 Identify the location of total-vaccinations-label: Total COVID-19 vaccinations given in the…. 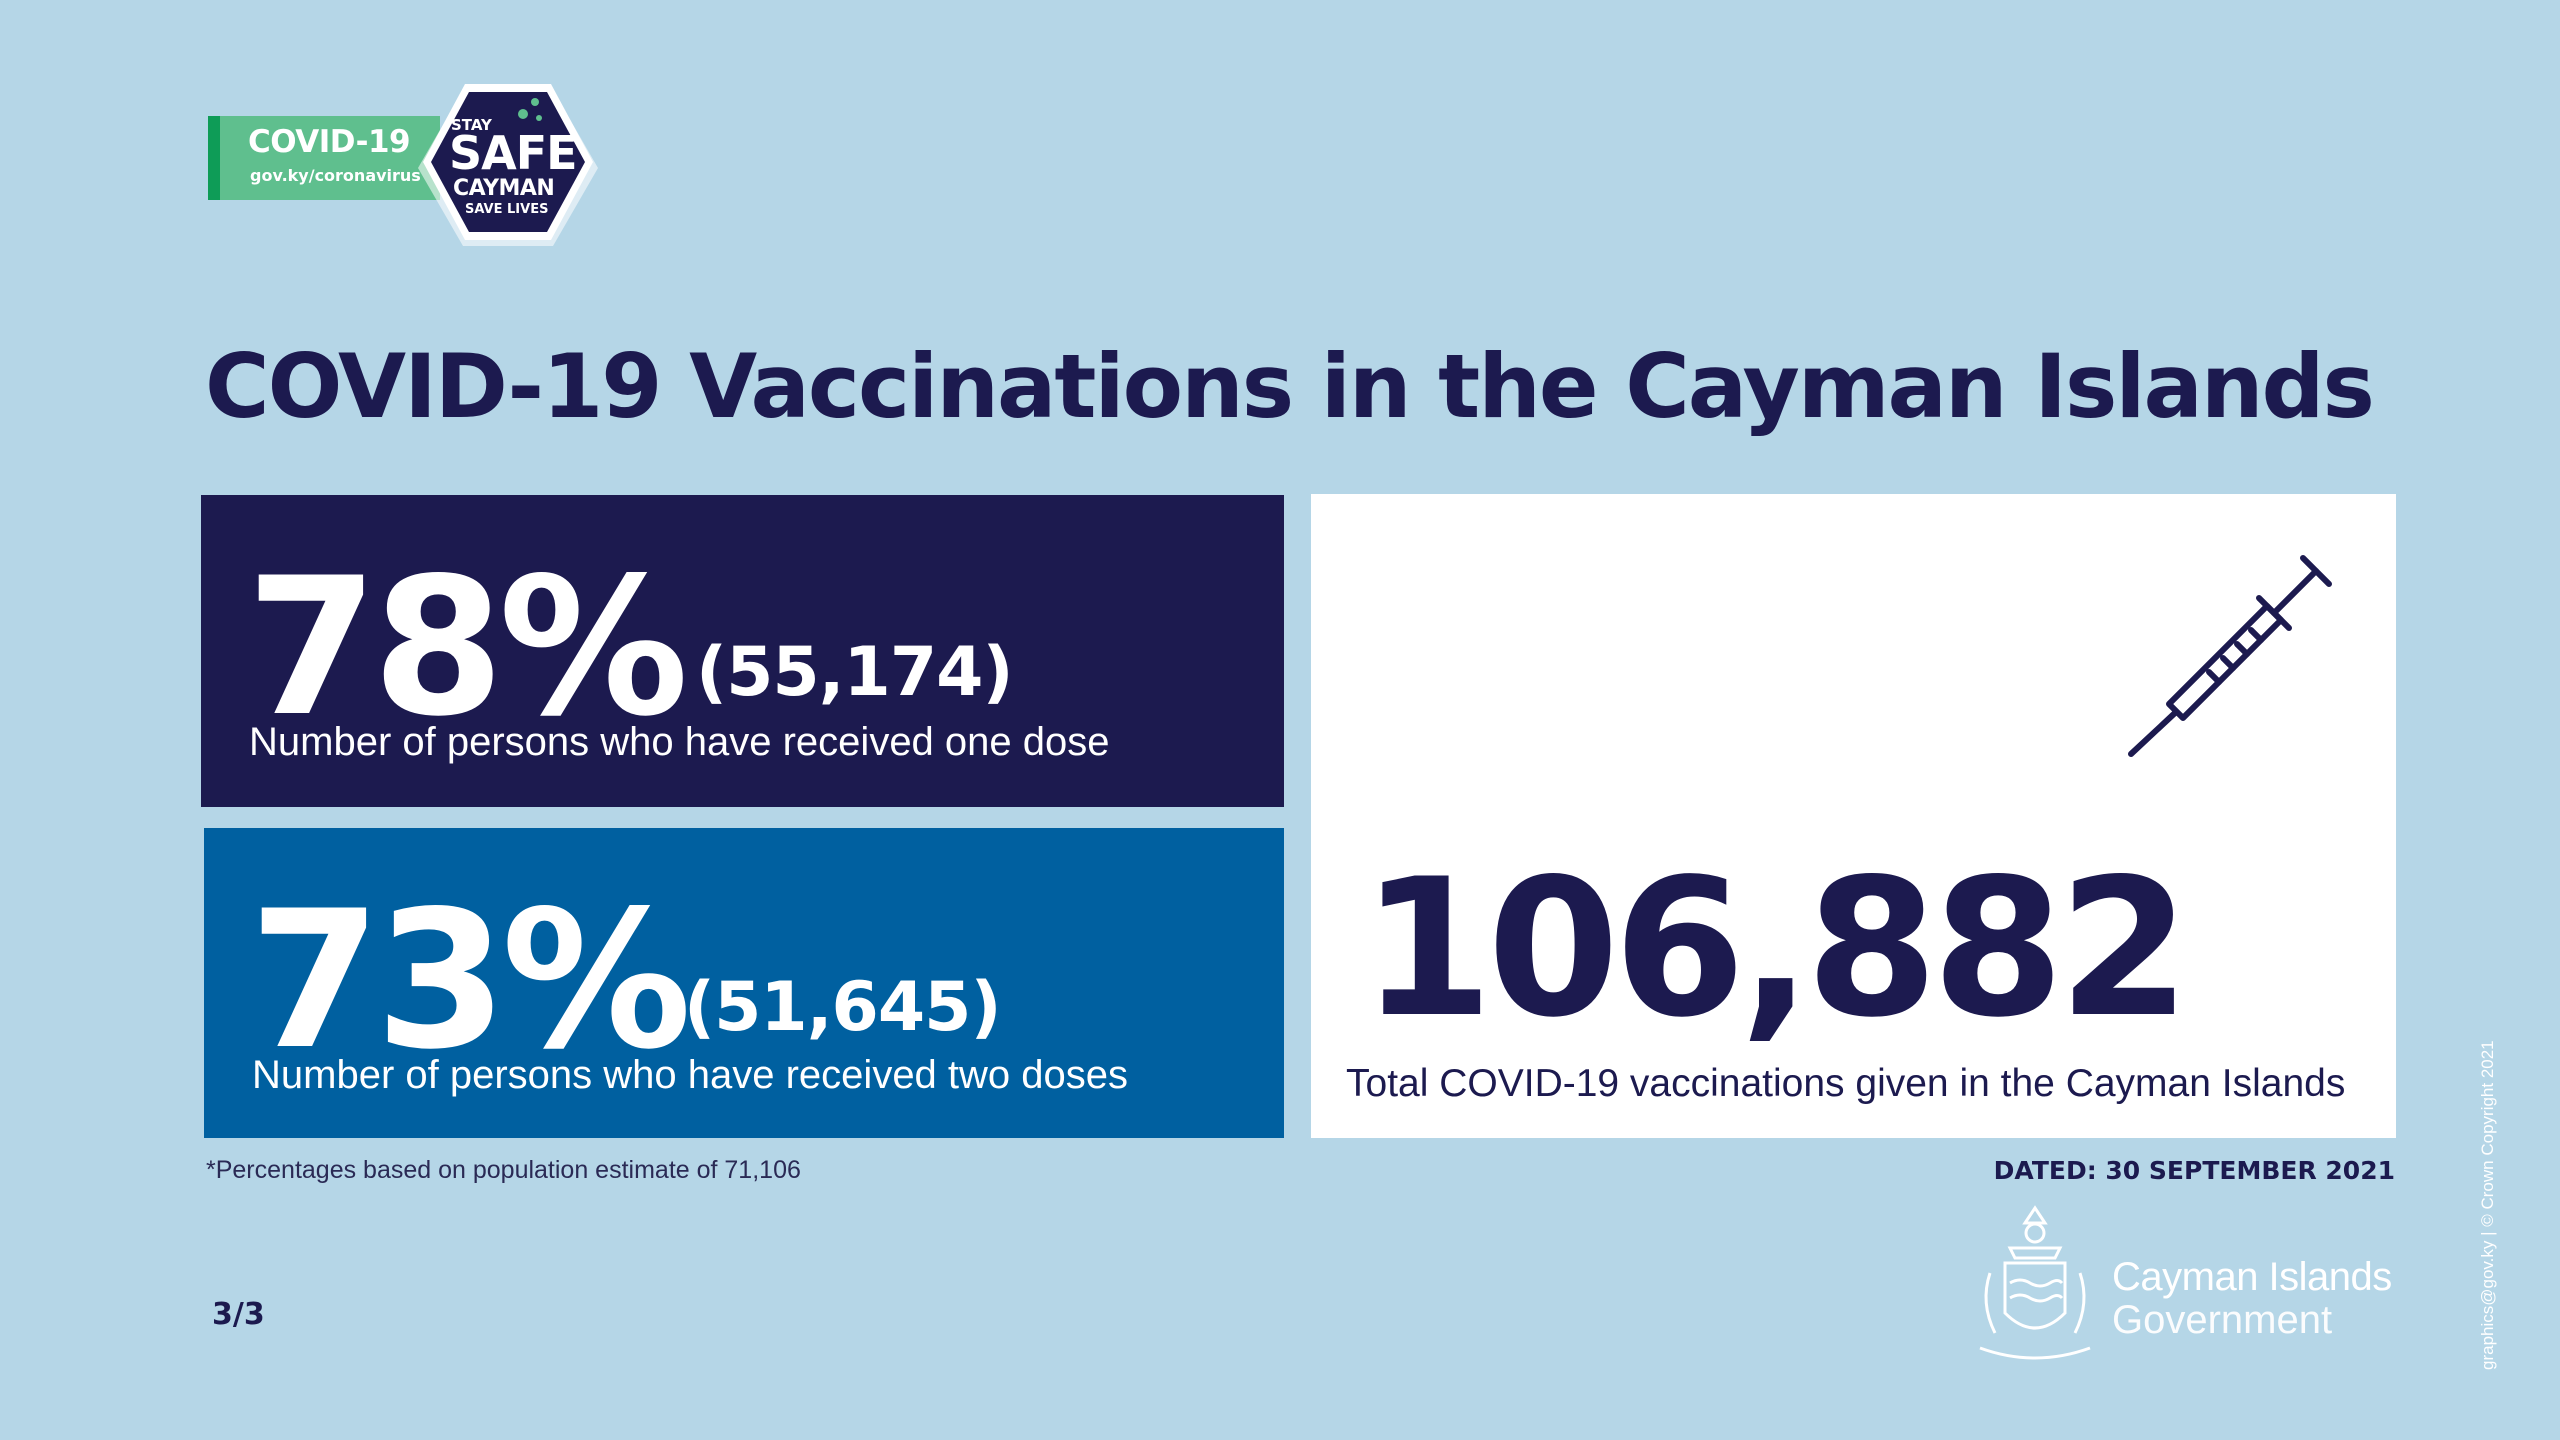
(1846, 1083).